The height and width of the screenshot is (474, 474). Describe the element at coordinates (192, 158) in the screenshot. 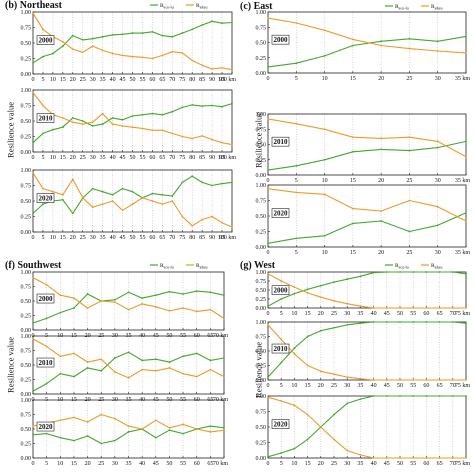

I see `x-tick-label: 80` at that location.